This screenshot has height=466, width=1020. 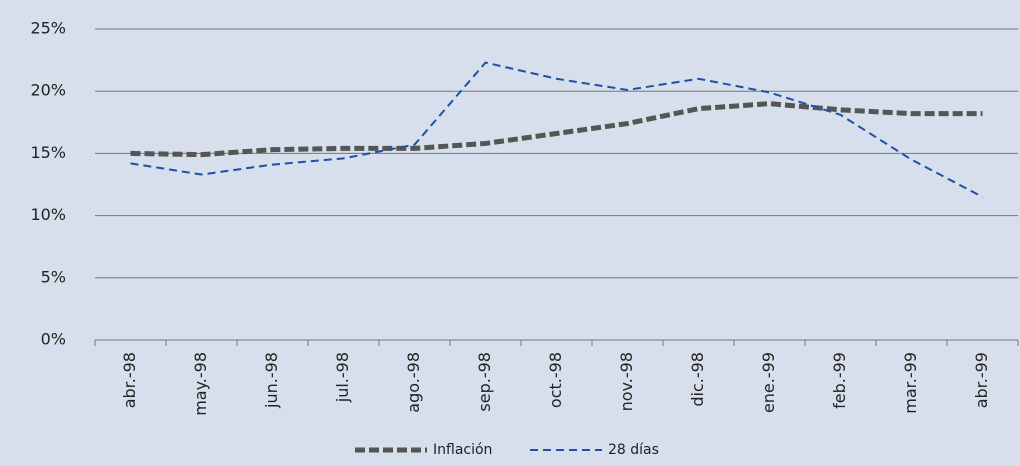 I want to click on x-tick-label: dic.-98, so click(x=697, y=379).